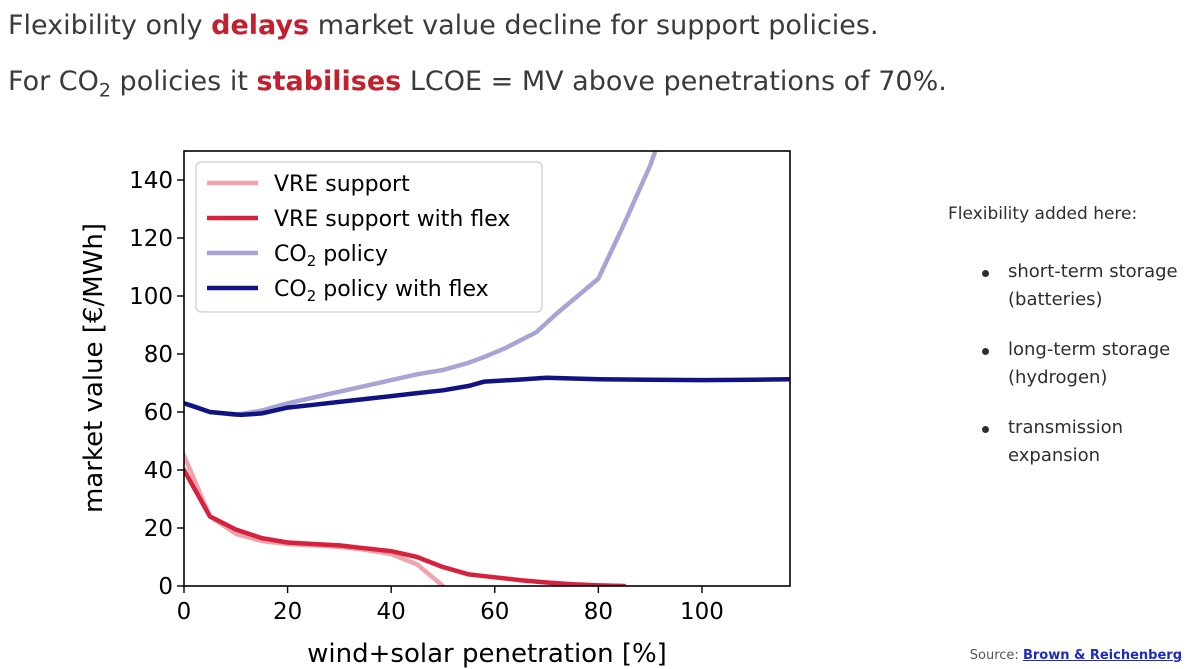  What do you see at coordinates (94, 368) in the screenshot?
I see `y-axis-label: market value [€/MWh]` at bounding box center [94, 368].